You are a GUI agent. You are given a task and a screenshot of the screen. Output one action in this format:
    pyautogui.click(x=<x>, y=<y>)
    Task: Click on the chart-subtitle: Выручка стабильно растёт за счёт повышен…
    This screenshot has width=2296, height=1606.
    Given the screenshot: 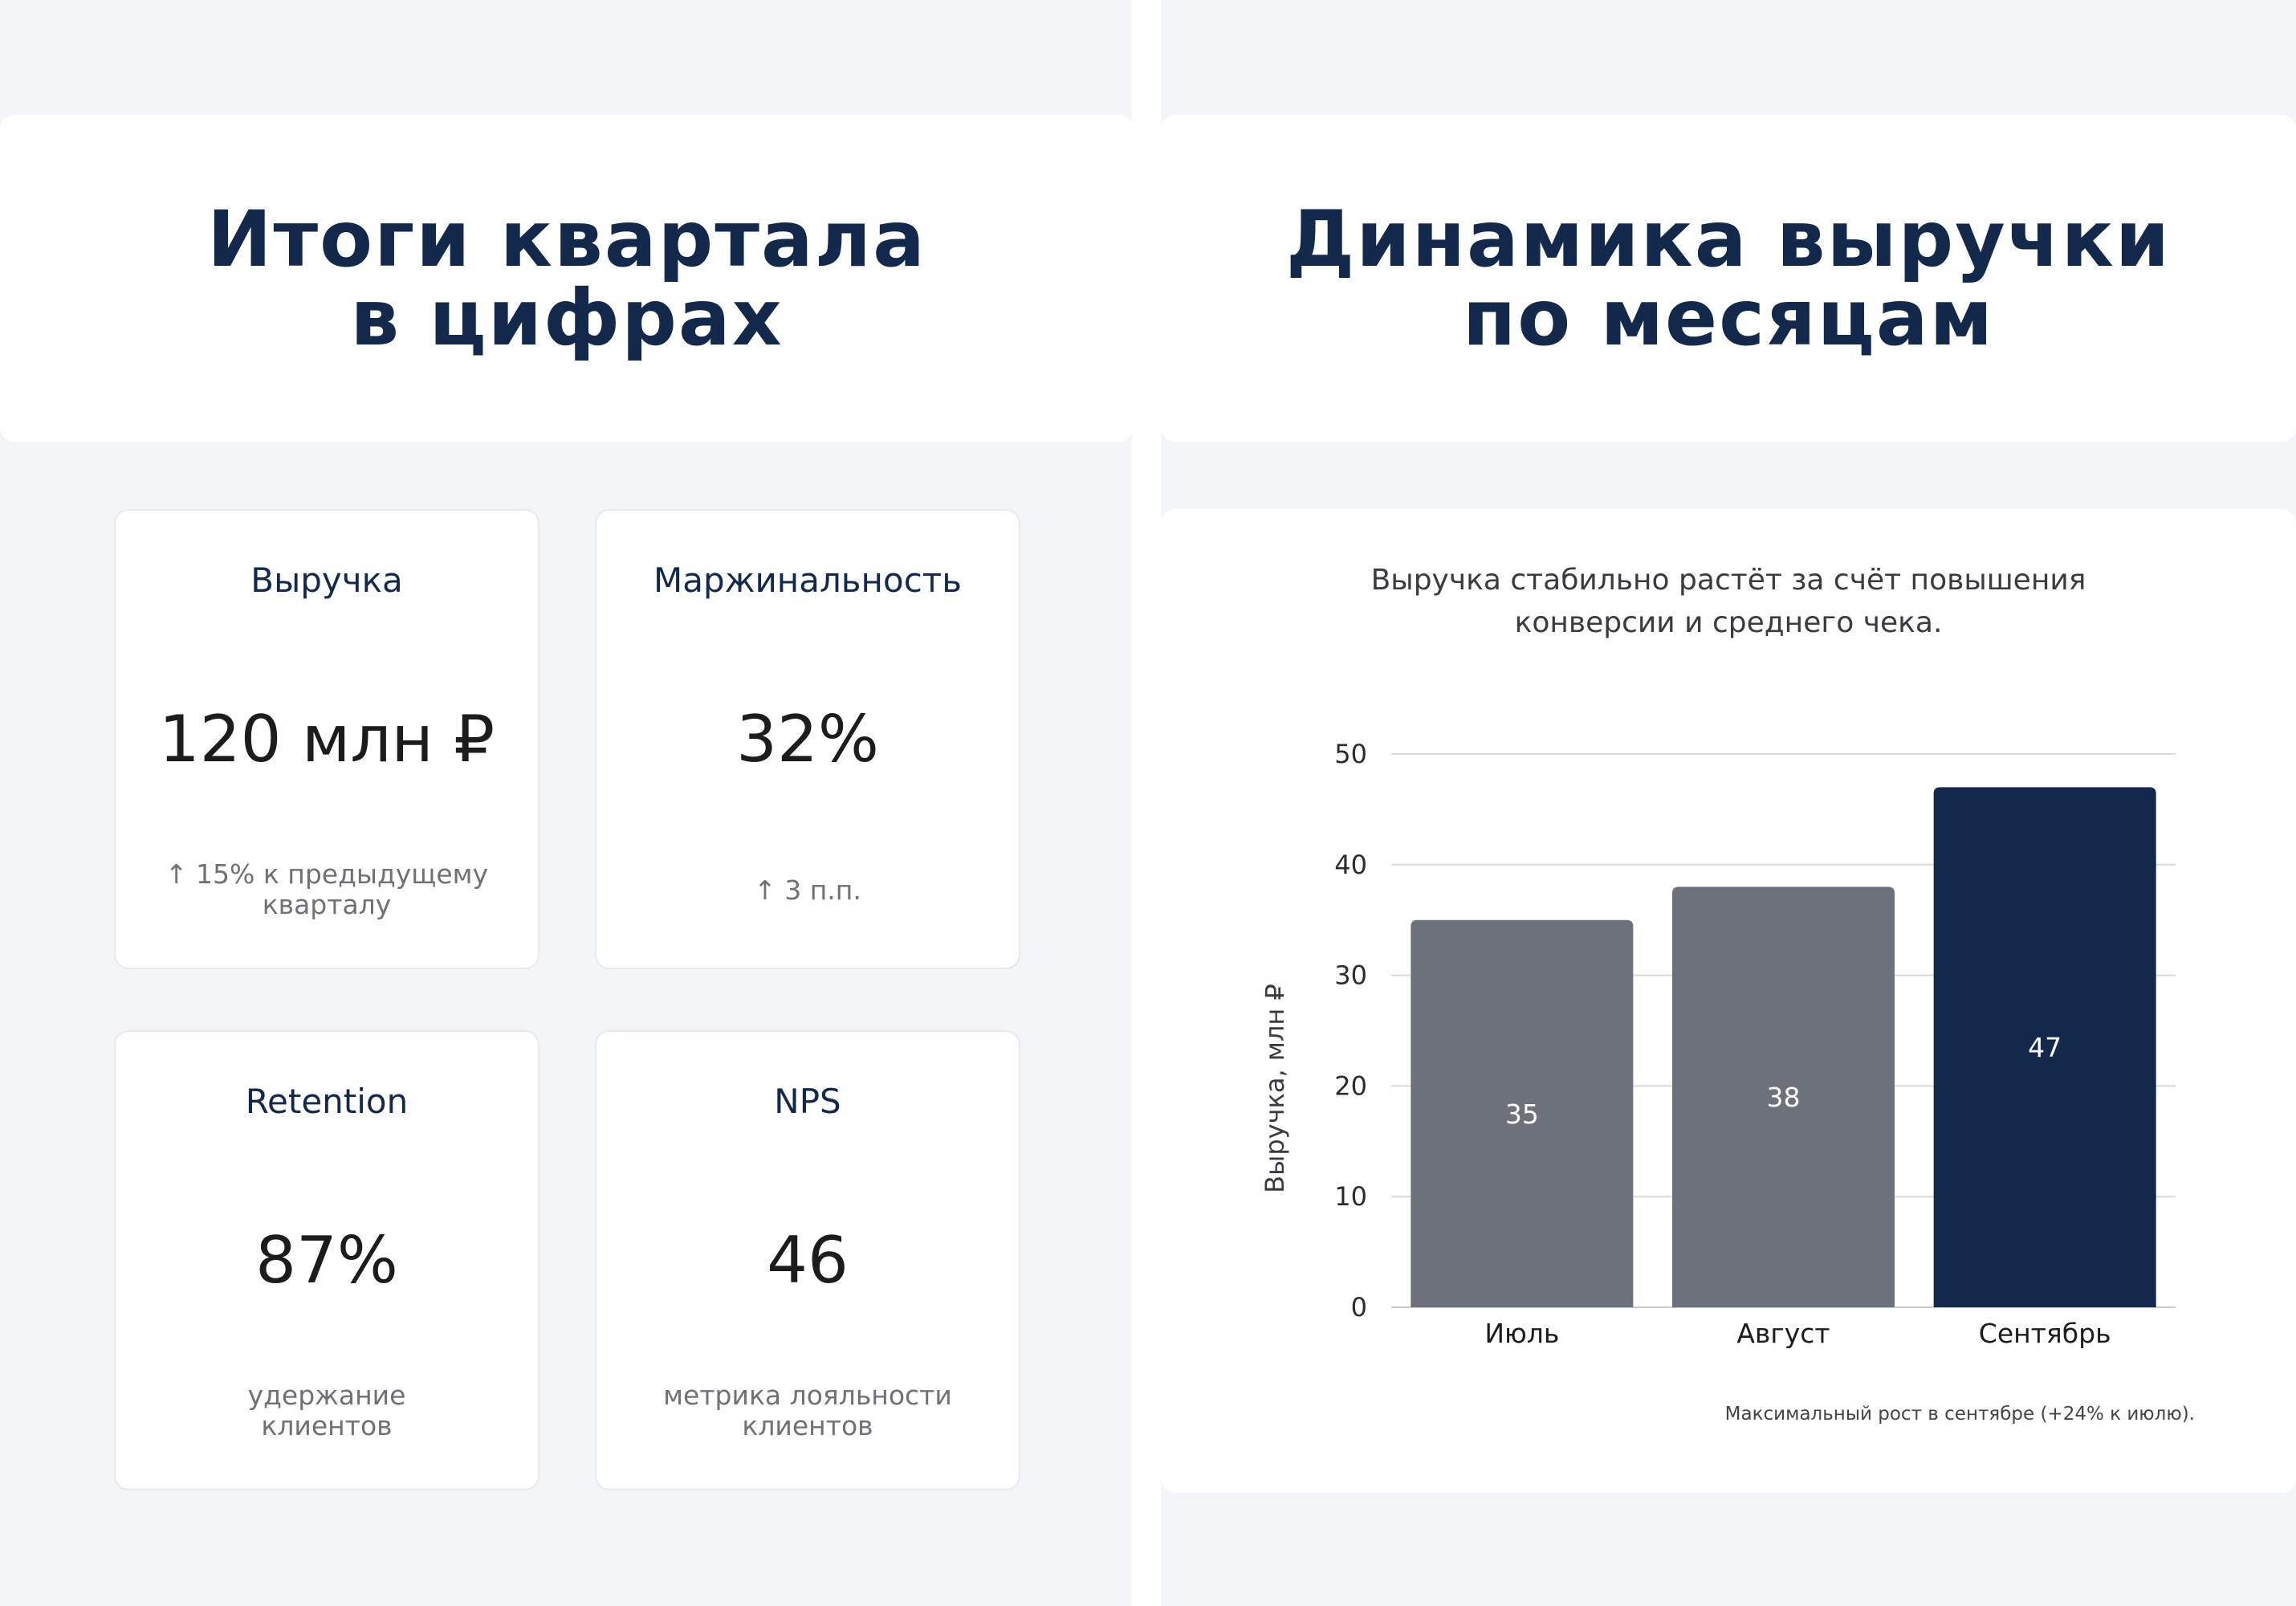 What is the action you would take?
    pyautogui.click(x=1729, y=601)
    